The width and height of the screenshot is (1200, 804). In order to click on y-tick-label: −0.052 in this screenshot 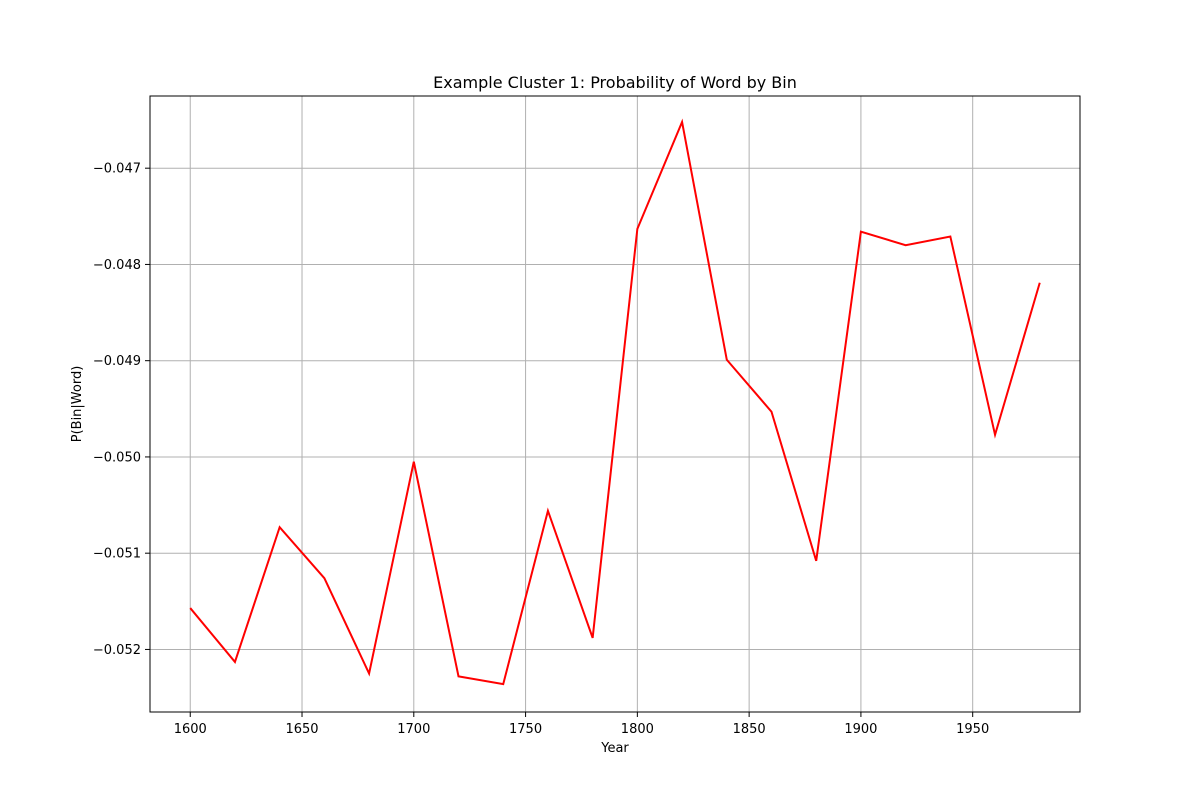, I will do `click(117, 650)`.